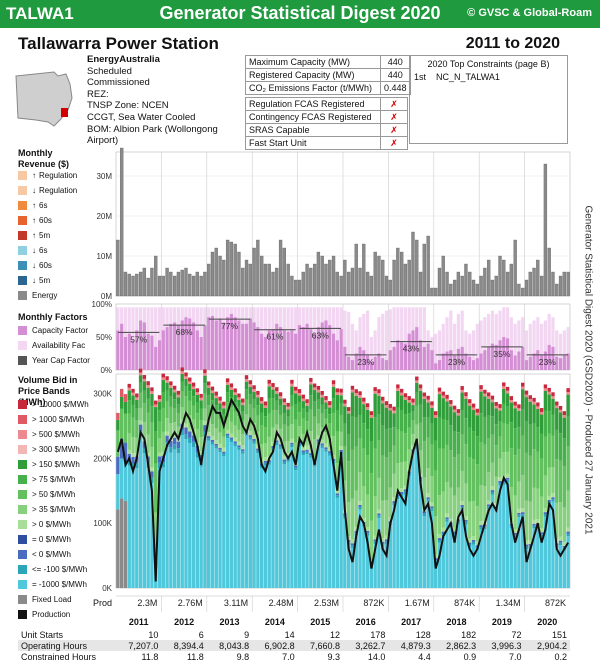  What do you see at coordinates (378, 634) in the screenshot?
I see `stats-cell: 178` at bounding box center [378, 634].